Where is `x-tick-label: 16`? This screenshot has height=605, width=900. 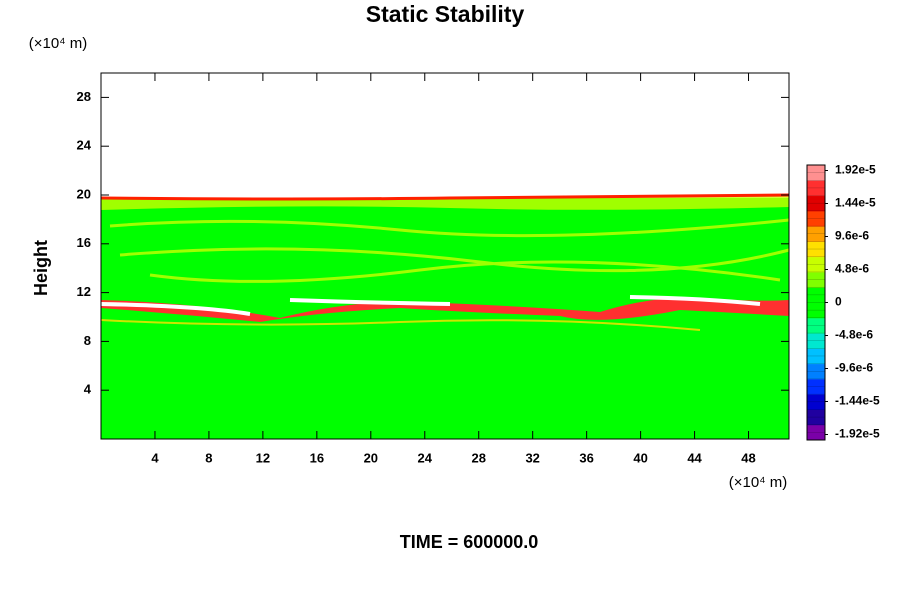
x-tick-label: 16 is located at coordinates (317, 457).